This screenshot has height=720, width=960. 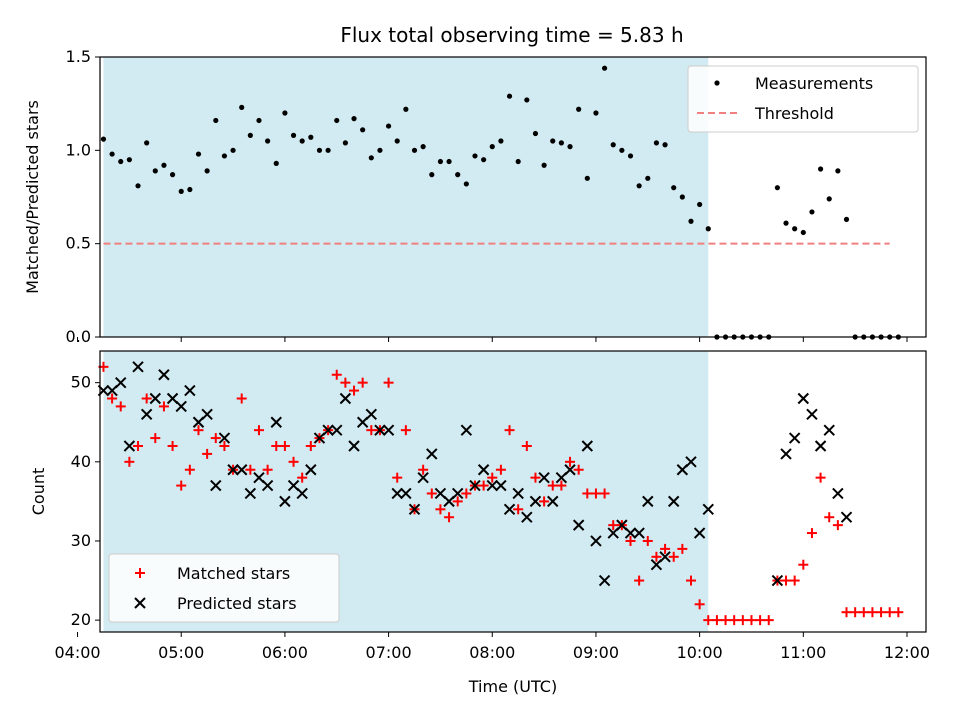 What do you see at coordinates (700, 652) in the screenshot?
I see `bottom-x-tick-label: 10:00` at bounding box center [700, 652].